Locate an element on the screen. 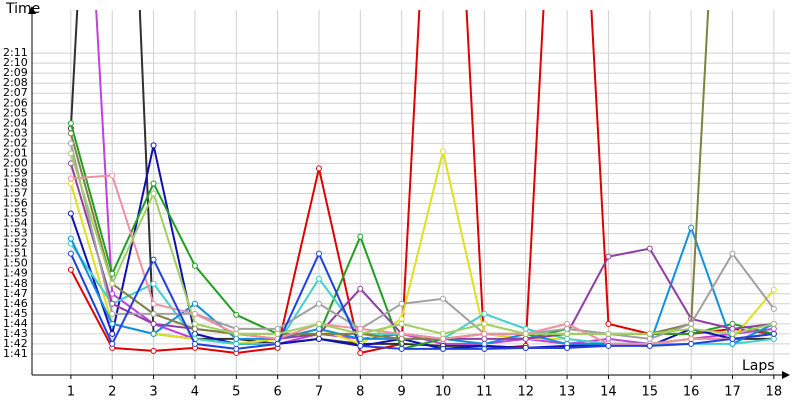 Image resolution: width=800 pixels, height=400 pixels. x-tick-label: 1 is located at coordinates (71, 392).